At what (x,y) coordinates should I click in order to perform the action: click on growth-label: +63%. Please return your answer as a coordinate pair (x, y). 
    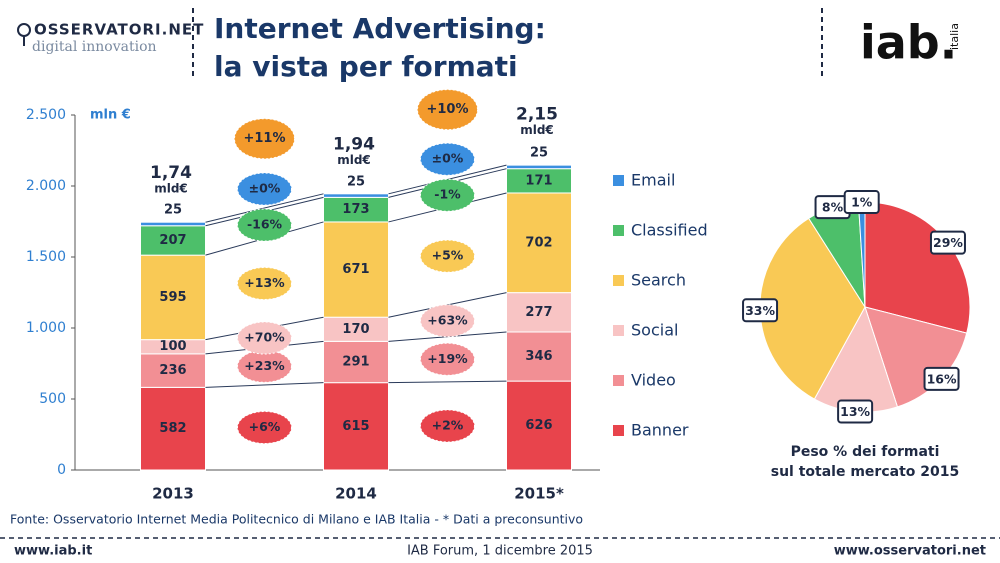
    Looking at the image, I should click on (447, 319).